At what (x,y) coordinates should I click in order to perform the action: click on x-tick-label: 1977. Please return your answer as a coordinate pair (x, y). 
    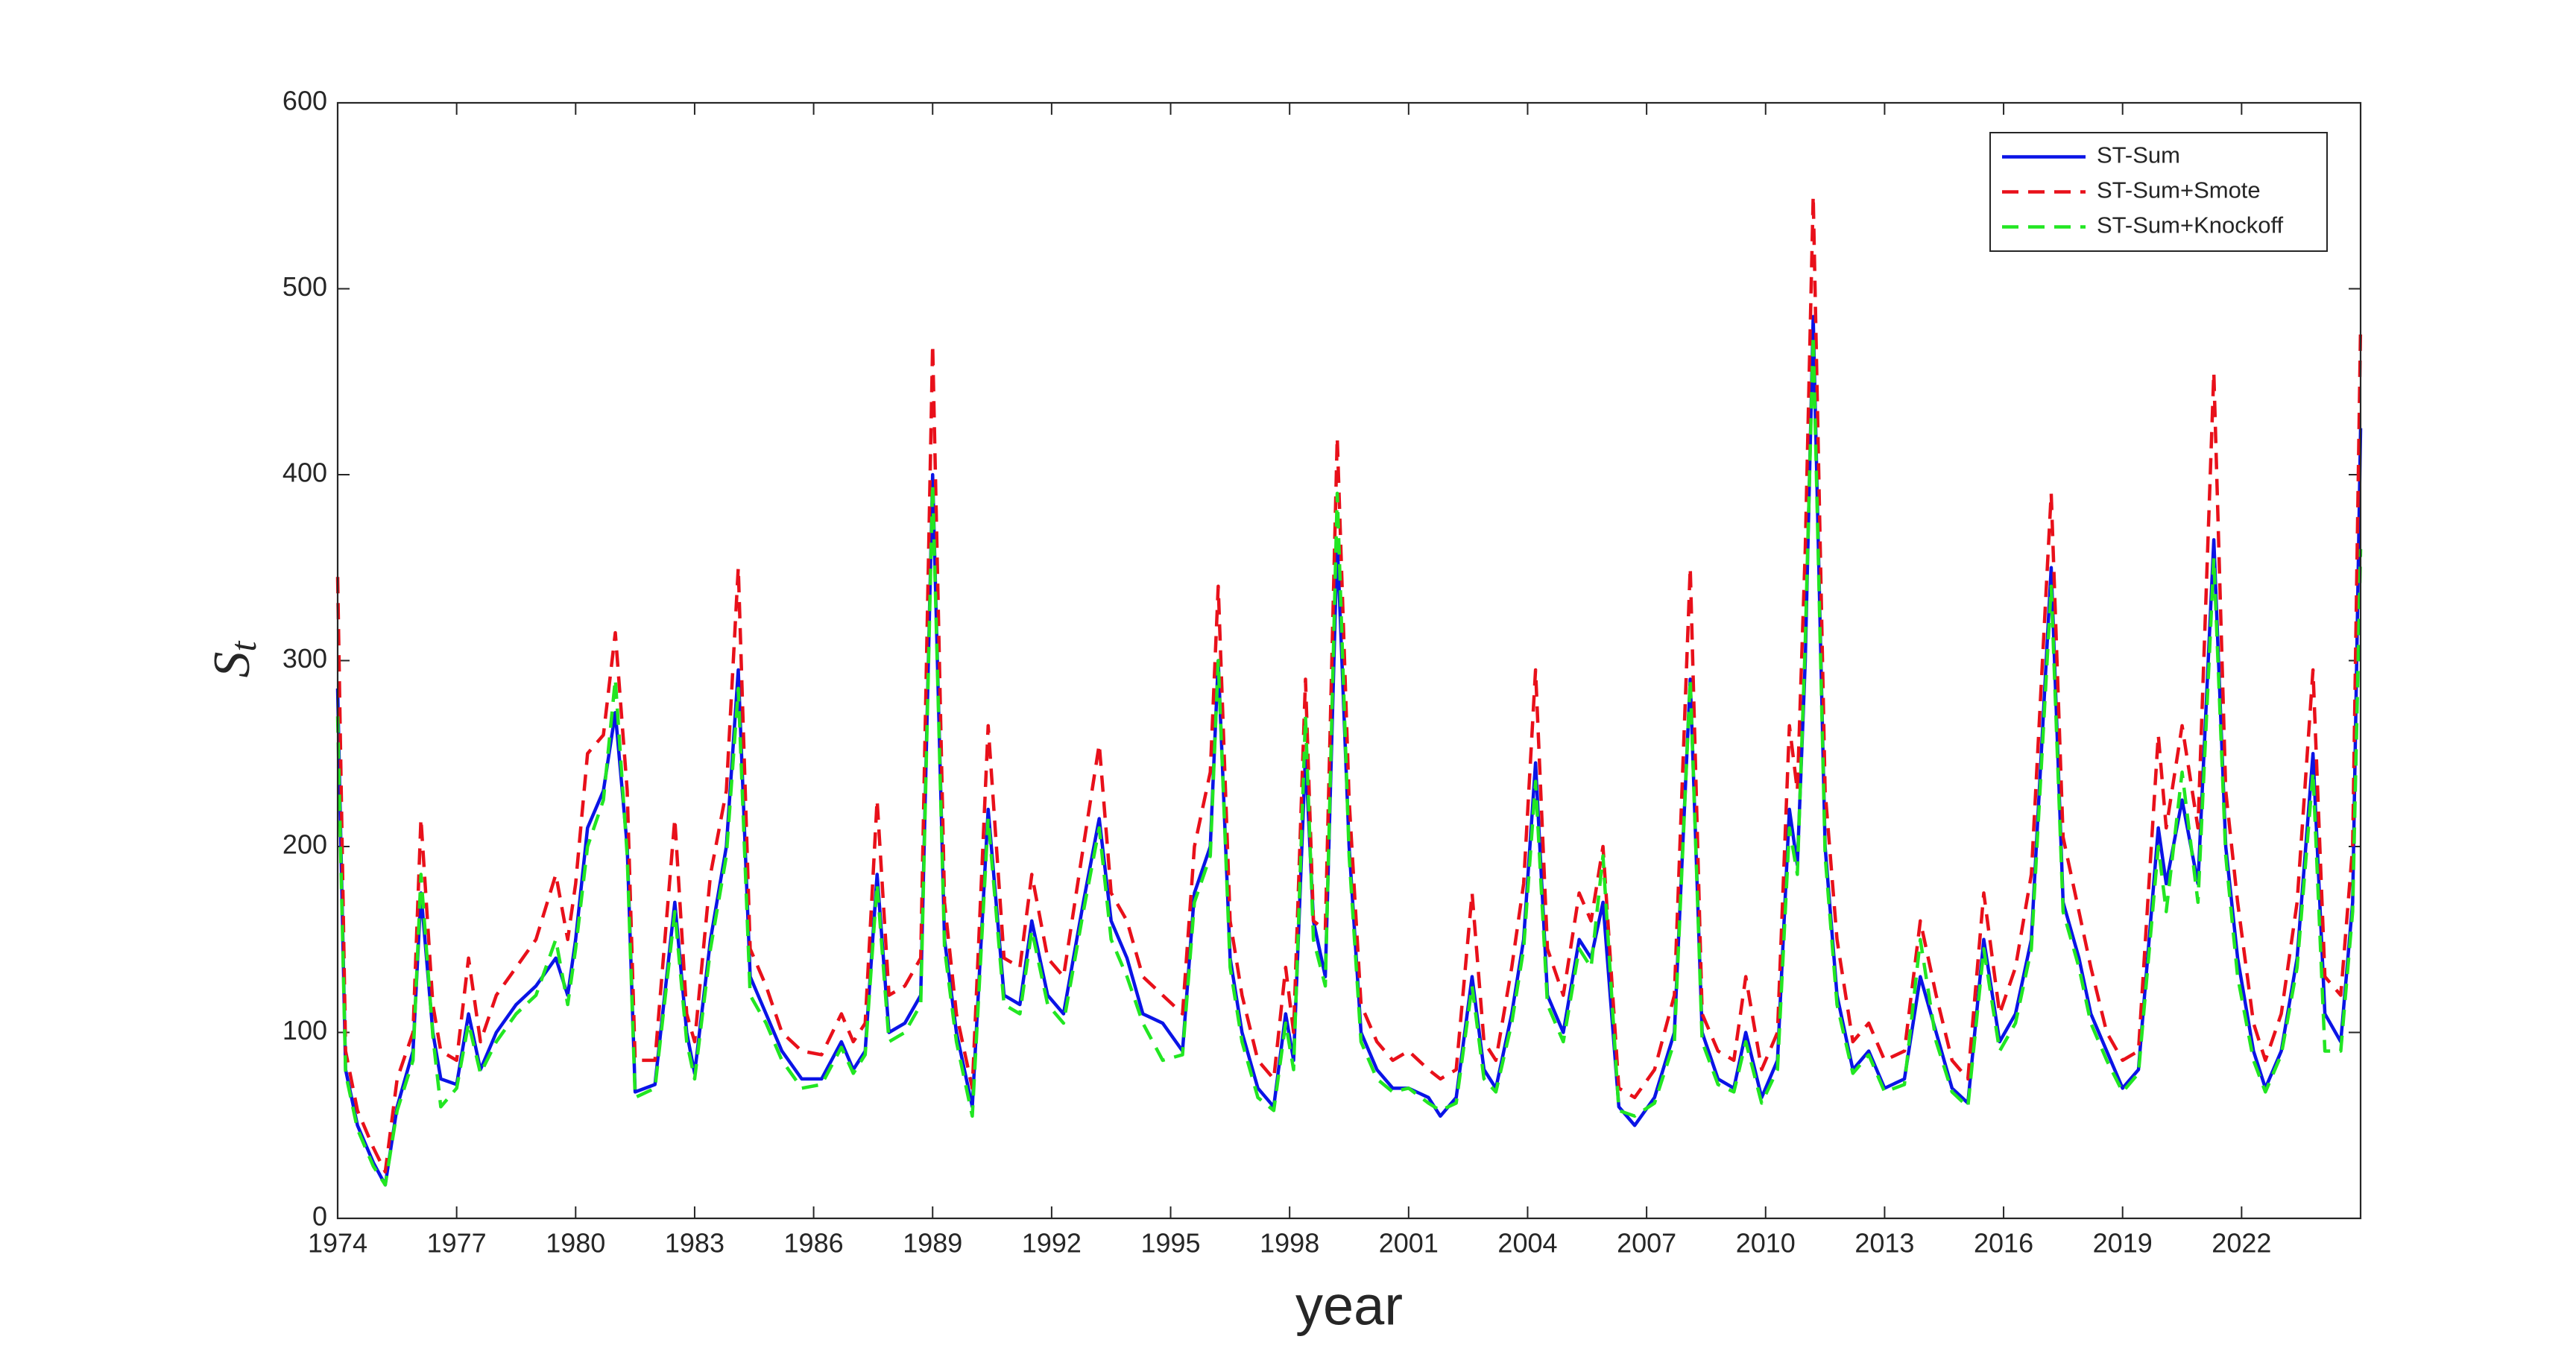
    Looking at the image, I should click on (457, 1243).